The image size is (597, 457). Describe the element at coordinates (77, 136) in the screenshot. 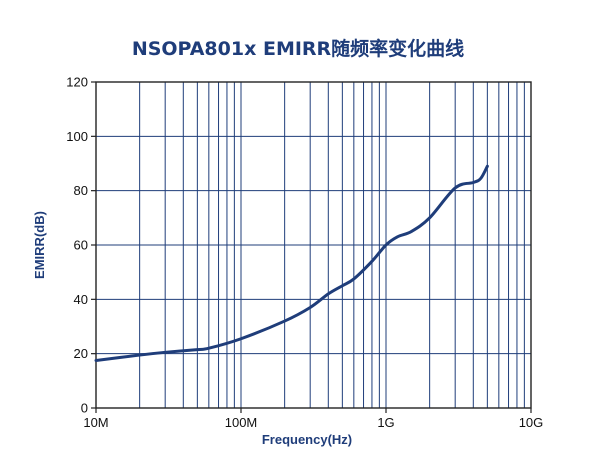

I see `y-tick-label: 100` at that location.